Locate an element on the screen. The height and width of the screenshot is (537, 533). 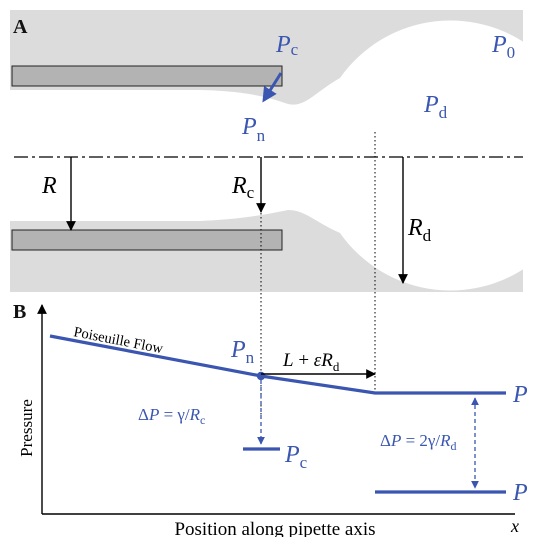
label-p-right-top: P is located at coordinates (520, 395).